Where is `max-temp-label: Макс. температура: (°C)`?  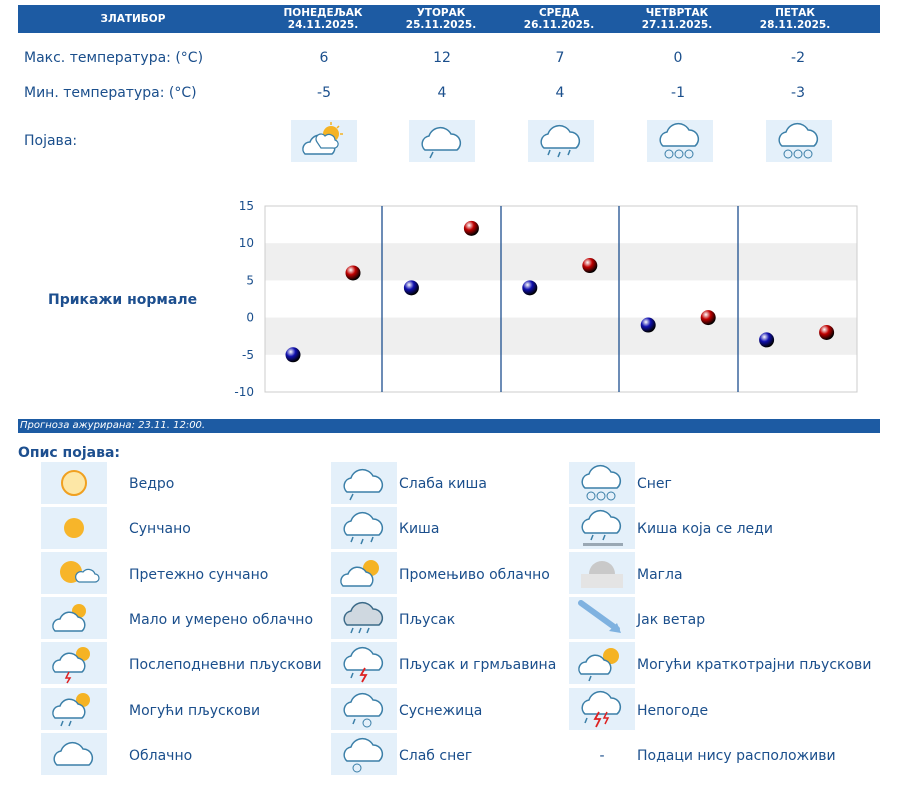
max-temp-label: Макс. температура: (°C) is located at coordinates (114, 58).